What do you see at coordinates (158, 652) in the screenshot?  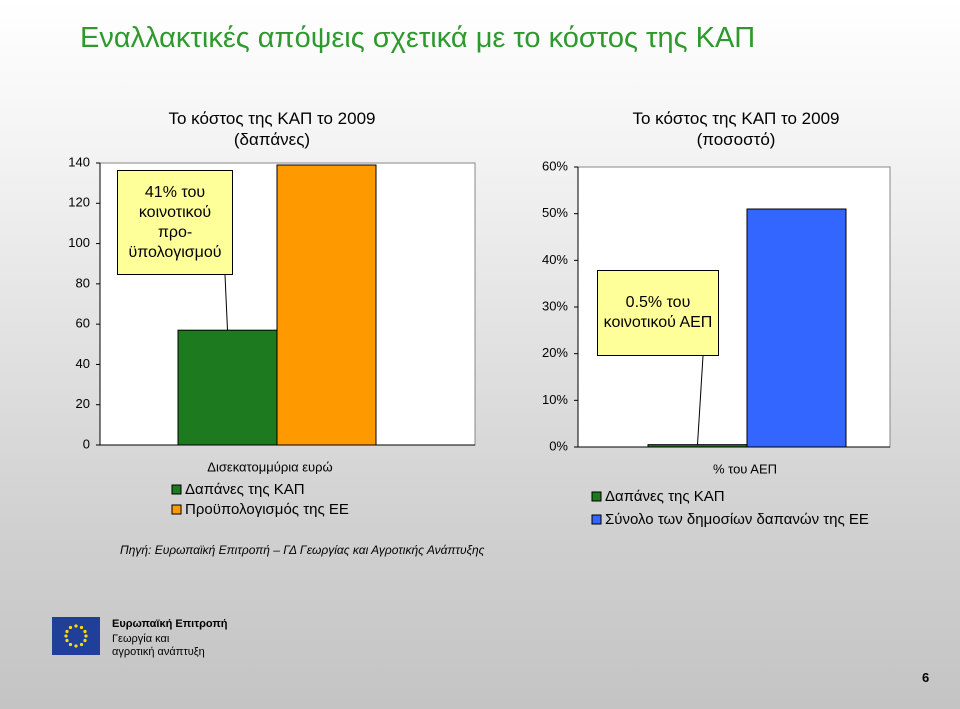 I see `logo-line: αγροτική ανάπτυξη` at bounding box center [158, 652].